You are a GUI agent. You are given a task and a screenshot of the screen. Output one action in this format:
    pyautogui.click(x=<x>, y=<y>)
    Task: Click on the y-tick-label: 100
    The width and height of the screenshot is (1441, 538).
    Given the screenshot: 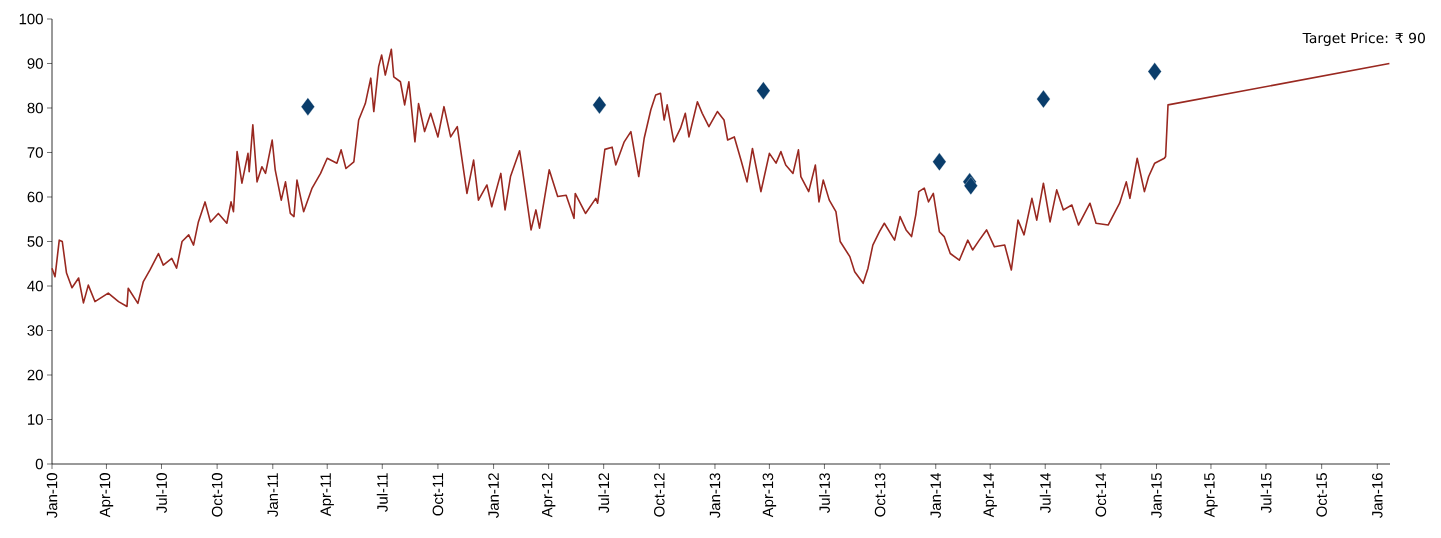 What is the action you would take?
    pyautogui.click(x=31, y=19)
    